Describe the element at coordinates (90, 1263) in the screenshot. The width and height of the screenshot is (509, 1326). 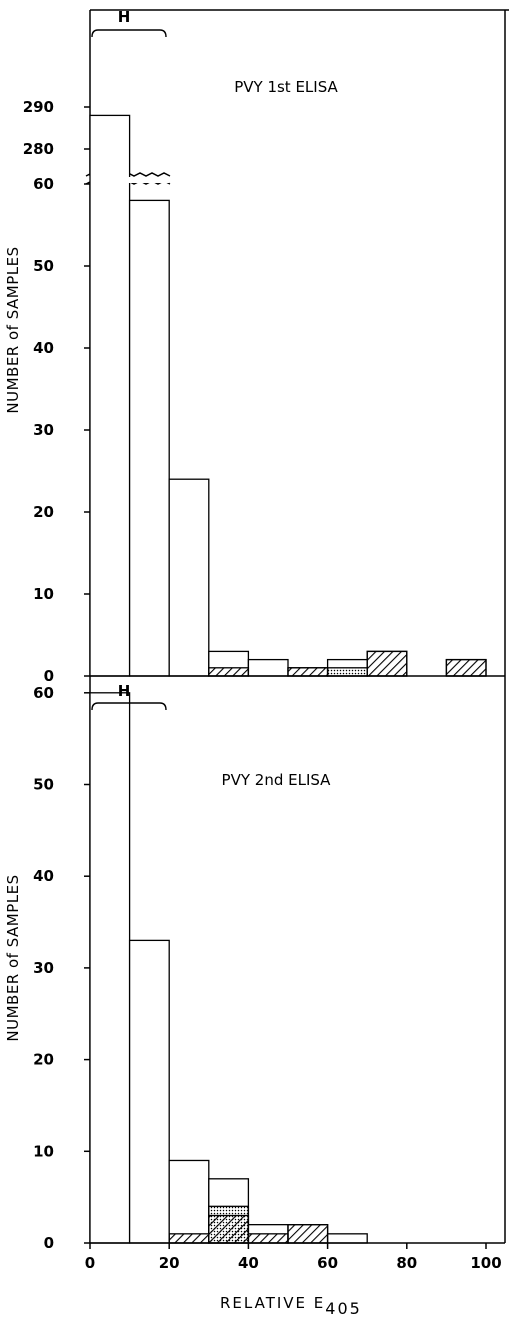
I see `x-tick-label: 0` at that location.